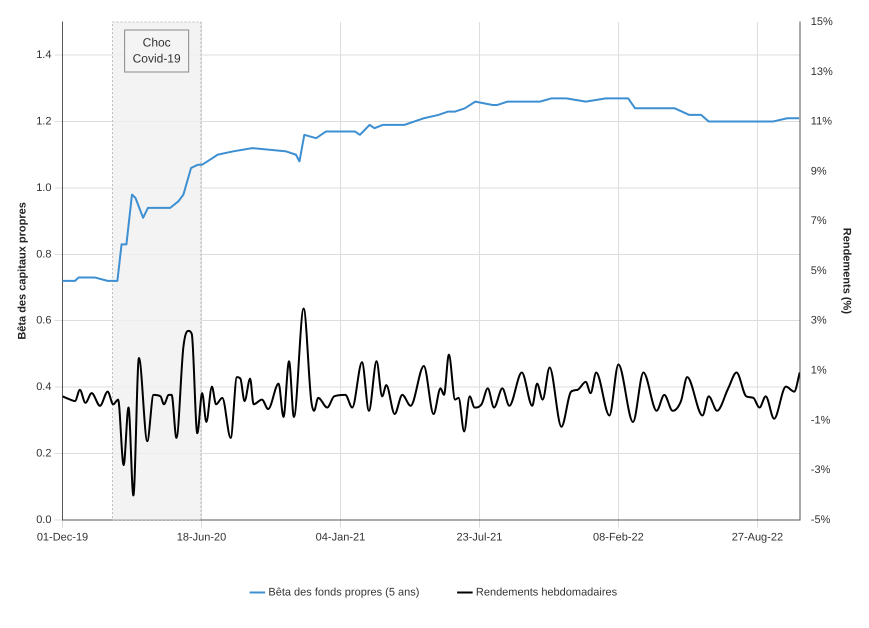  Describe the element at coordinates (618, 537) in the screenshot. I see `x-tick-label: 08-Feb-22` at that location.